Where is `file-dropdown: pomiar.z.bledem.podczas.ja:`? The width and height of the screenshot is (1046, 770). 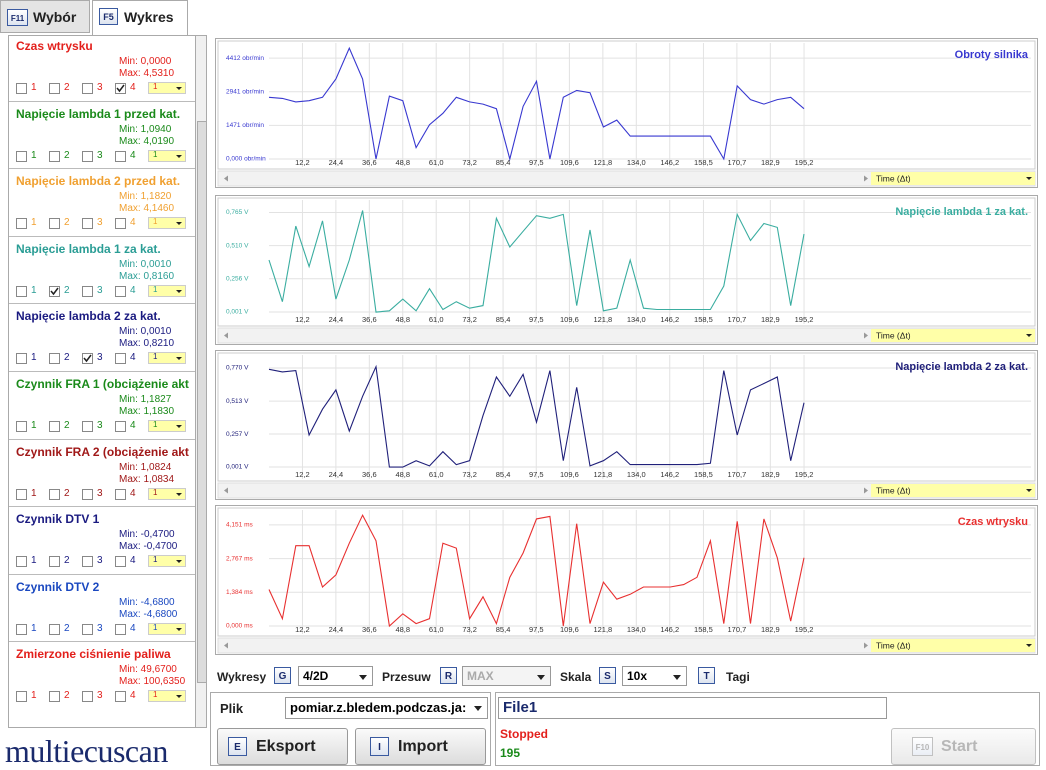
file-dropdown: pomiar.z.bledem.podczas.ja: is located at coordinates (386, 708).